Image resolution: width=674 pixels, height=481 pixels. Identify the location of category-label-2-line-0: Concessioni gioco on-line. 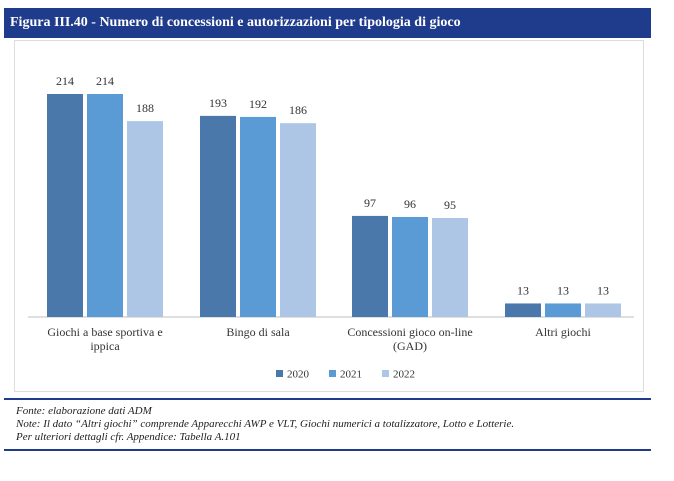
(409, 332).